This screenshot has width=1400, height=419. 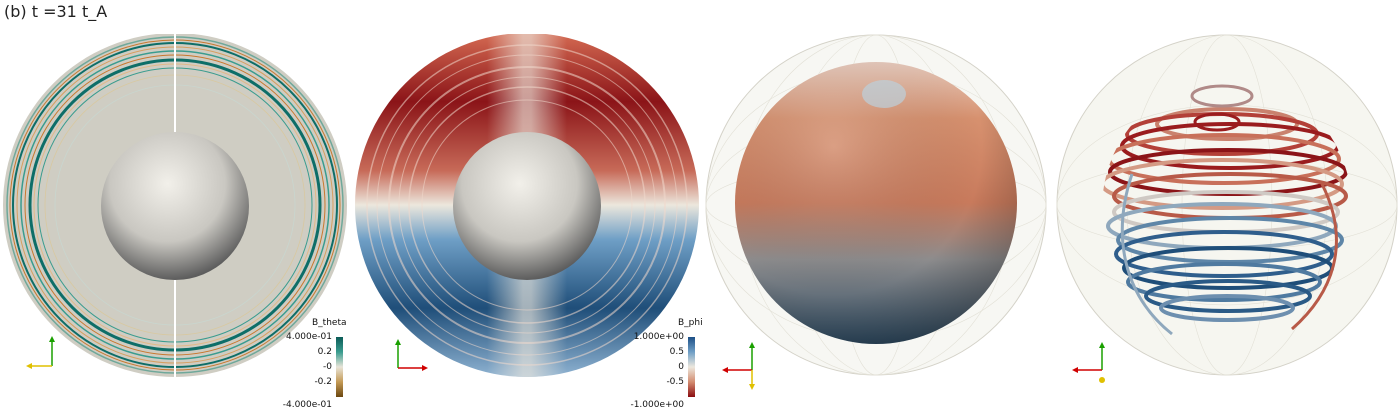 What do you see at coordinates (676, 352) in the screenshot?
I see `colorbar-tick: 0.5` at bounding box center [676, 352].